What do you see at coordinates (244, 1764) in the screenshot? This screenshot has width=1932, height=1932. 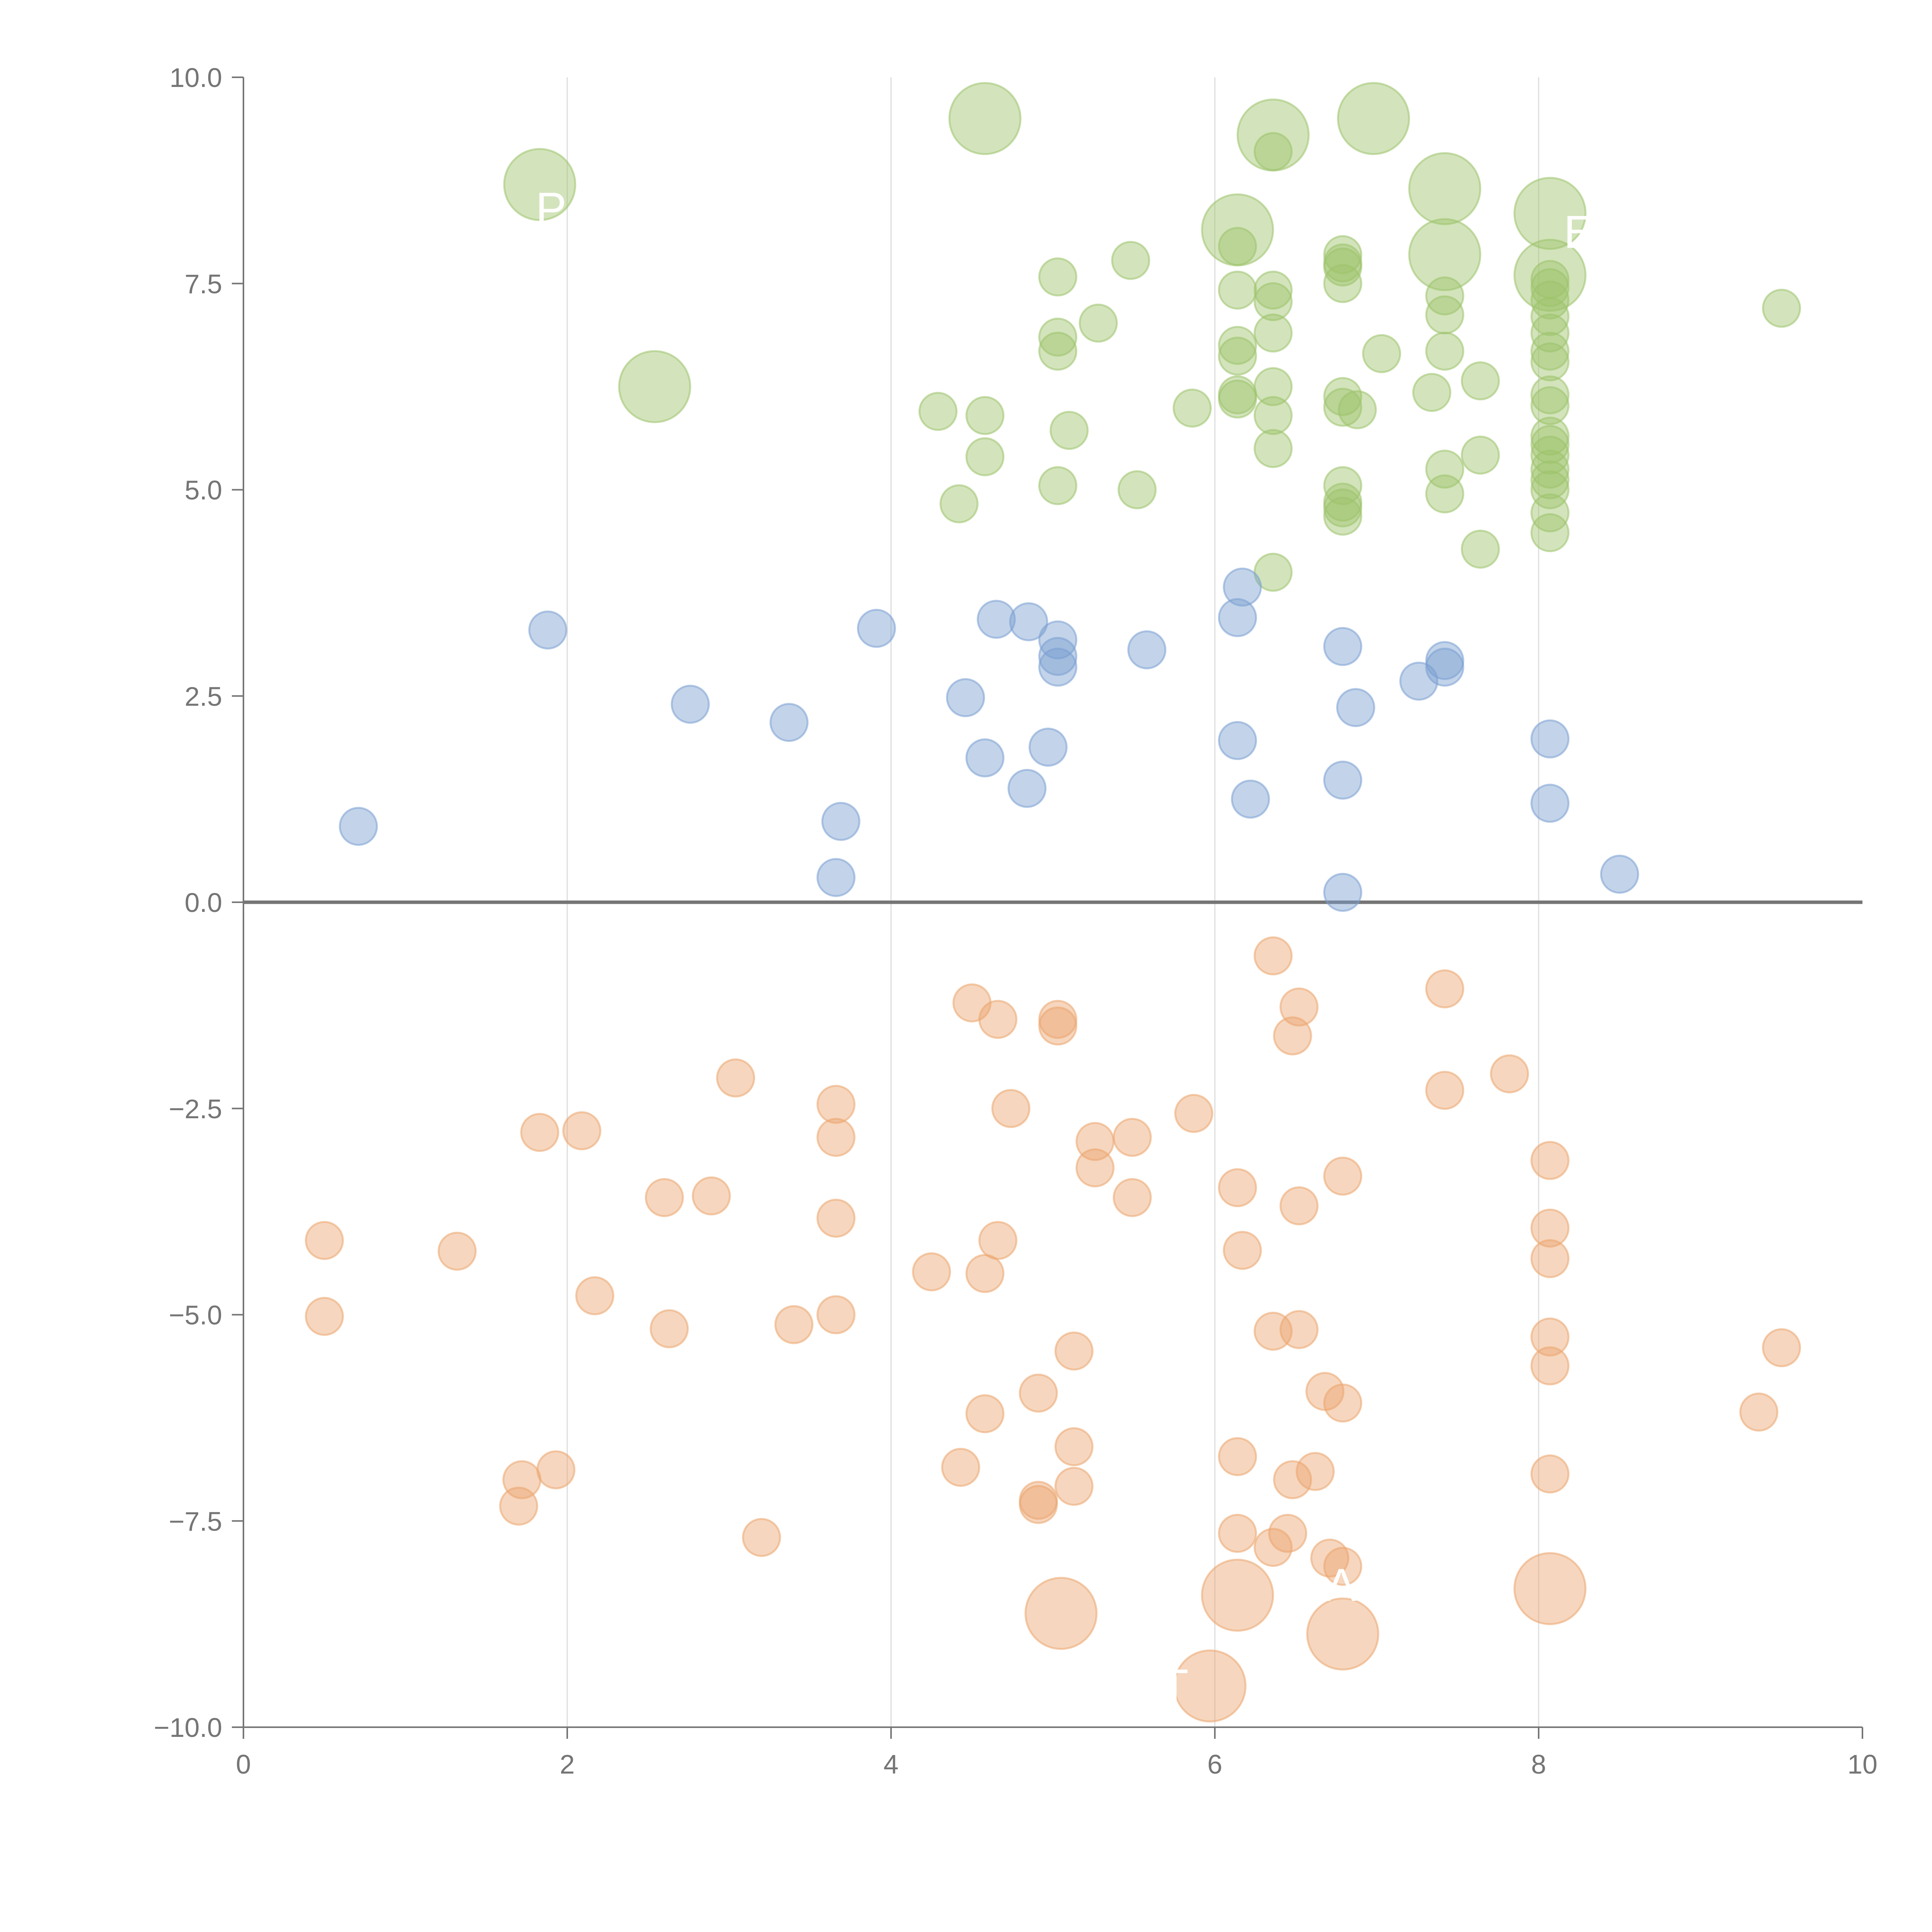 I see `x-tick-label: 0` at bounding box center [244, 1764].